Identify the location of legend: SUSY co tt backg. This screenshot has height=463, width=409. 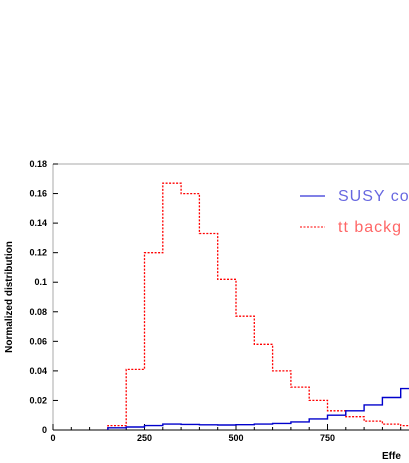
(354, 212).